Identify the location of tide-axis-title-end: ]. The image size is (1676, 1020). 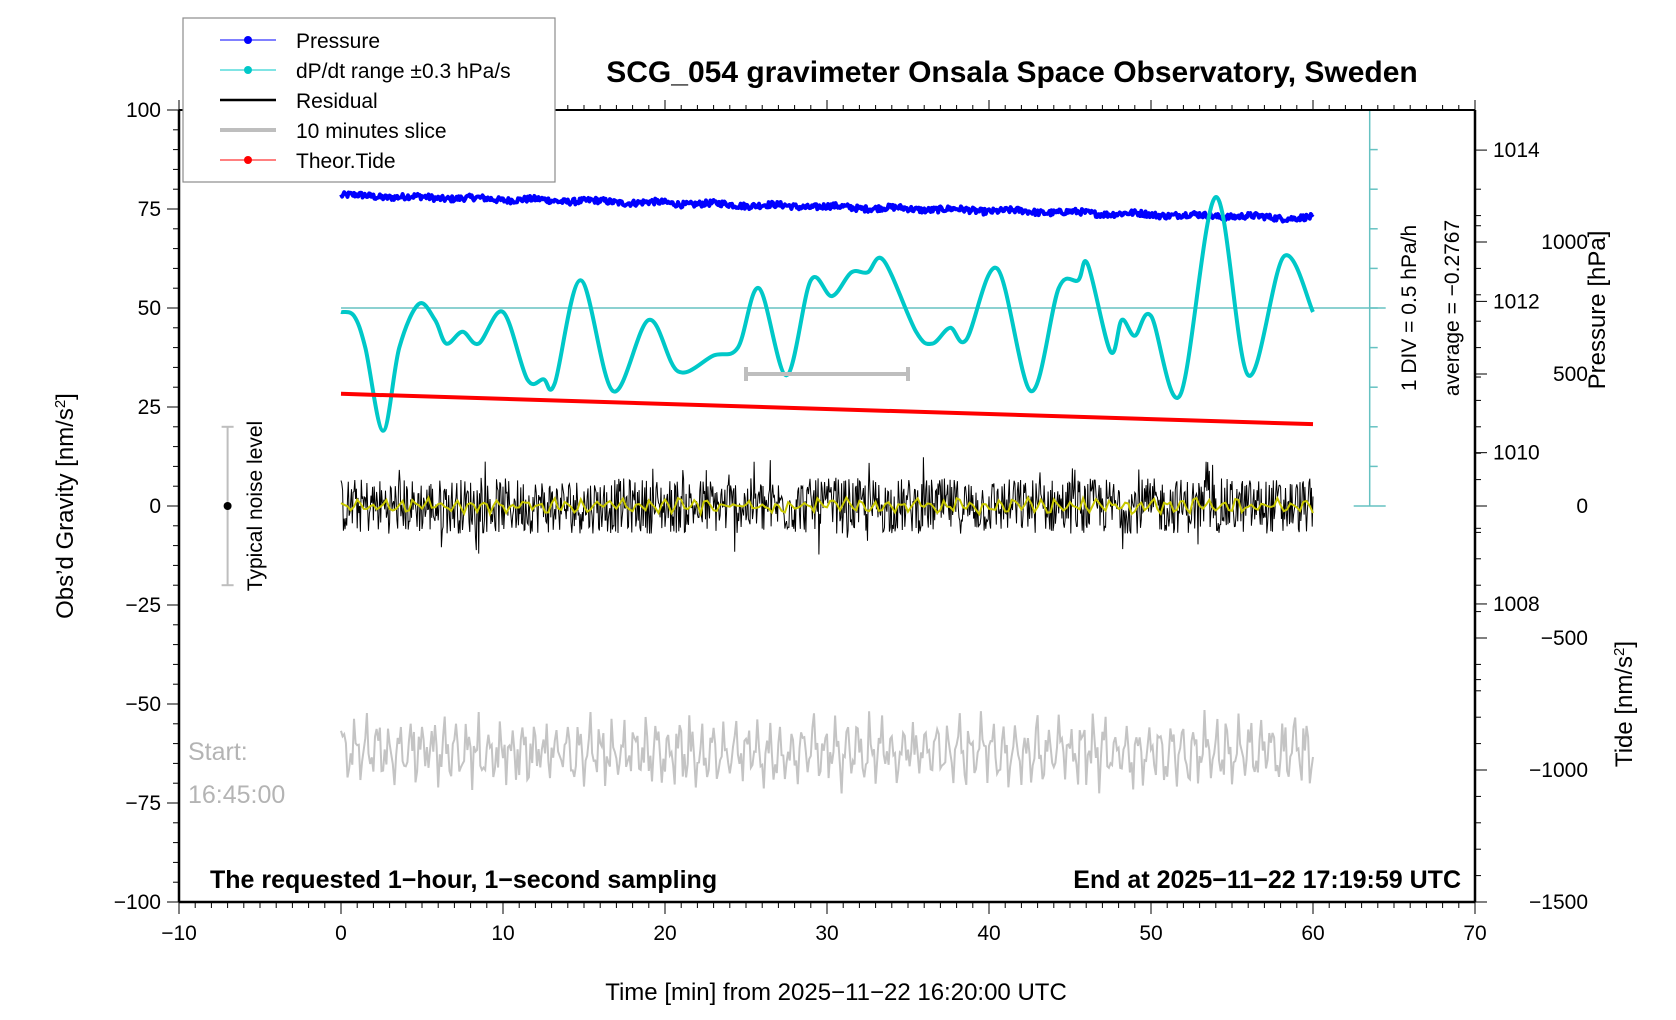
(1624, 644).